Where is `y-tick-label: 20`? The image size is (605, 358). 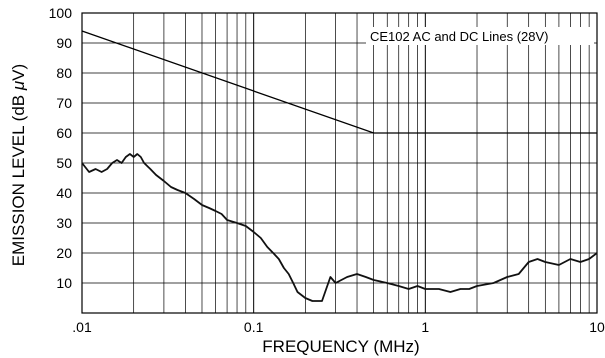
y-tick-label: 20 is located at coordinates (64, 253).